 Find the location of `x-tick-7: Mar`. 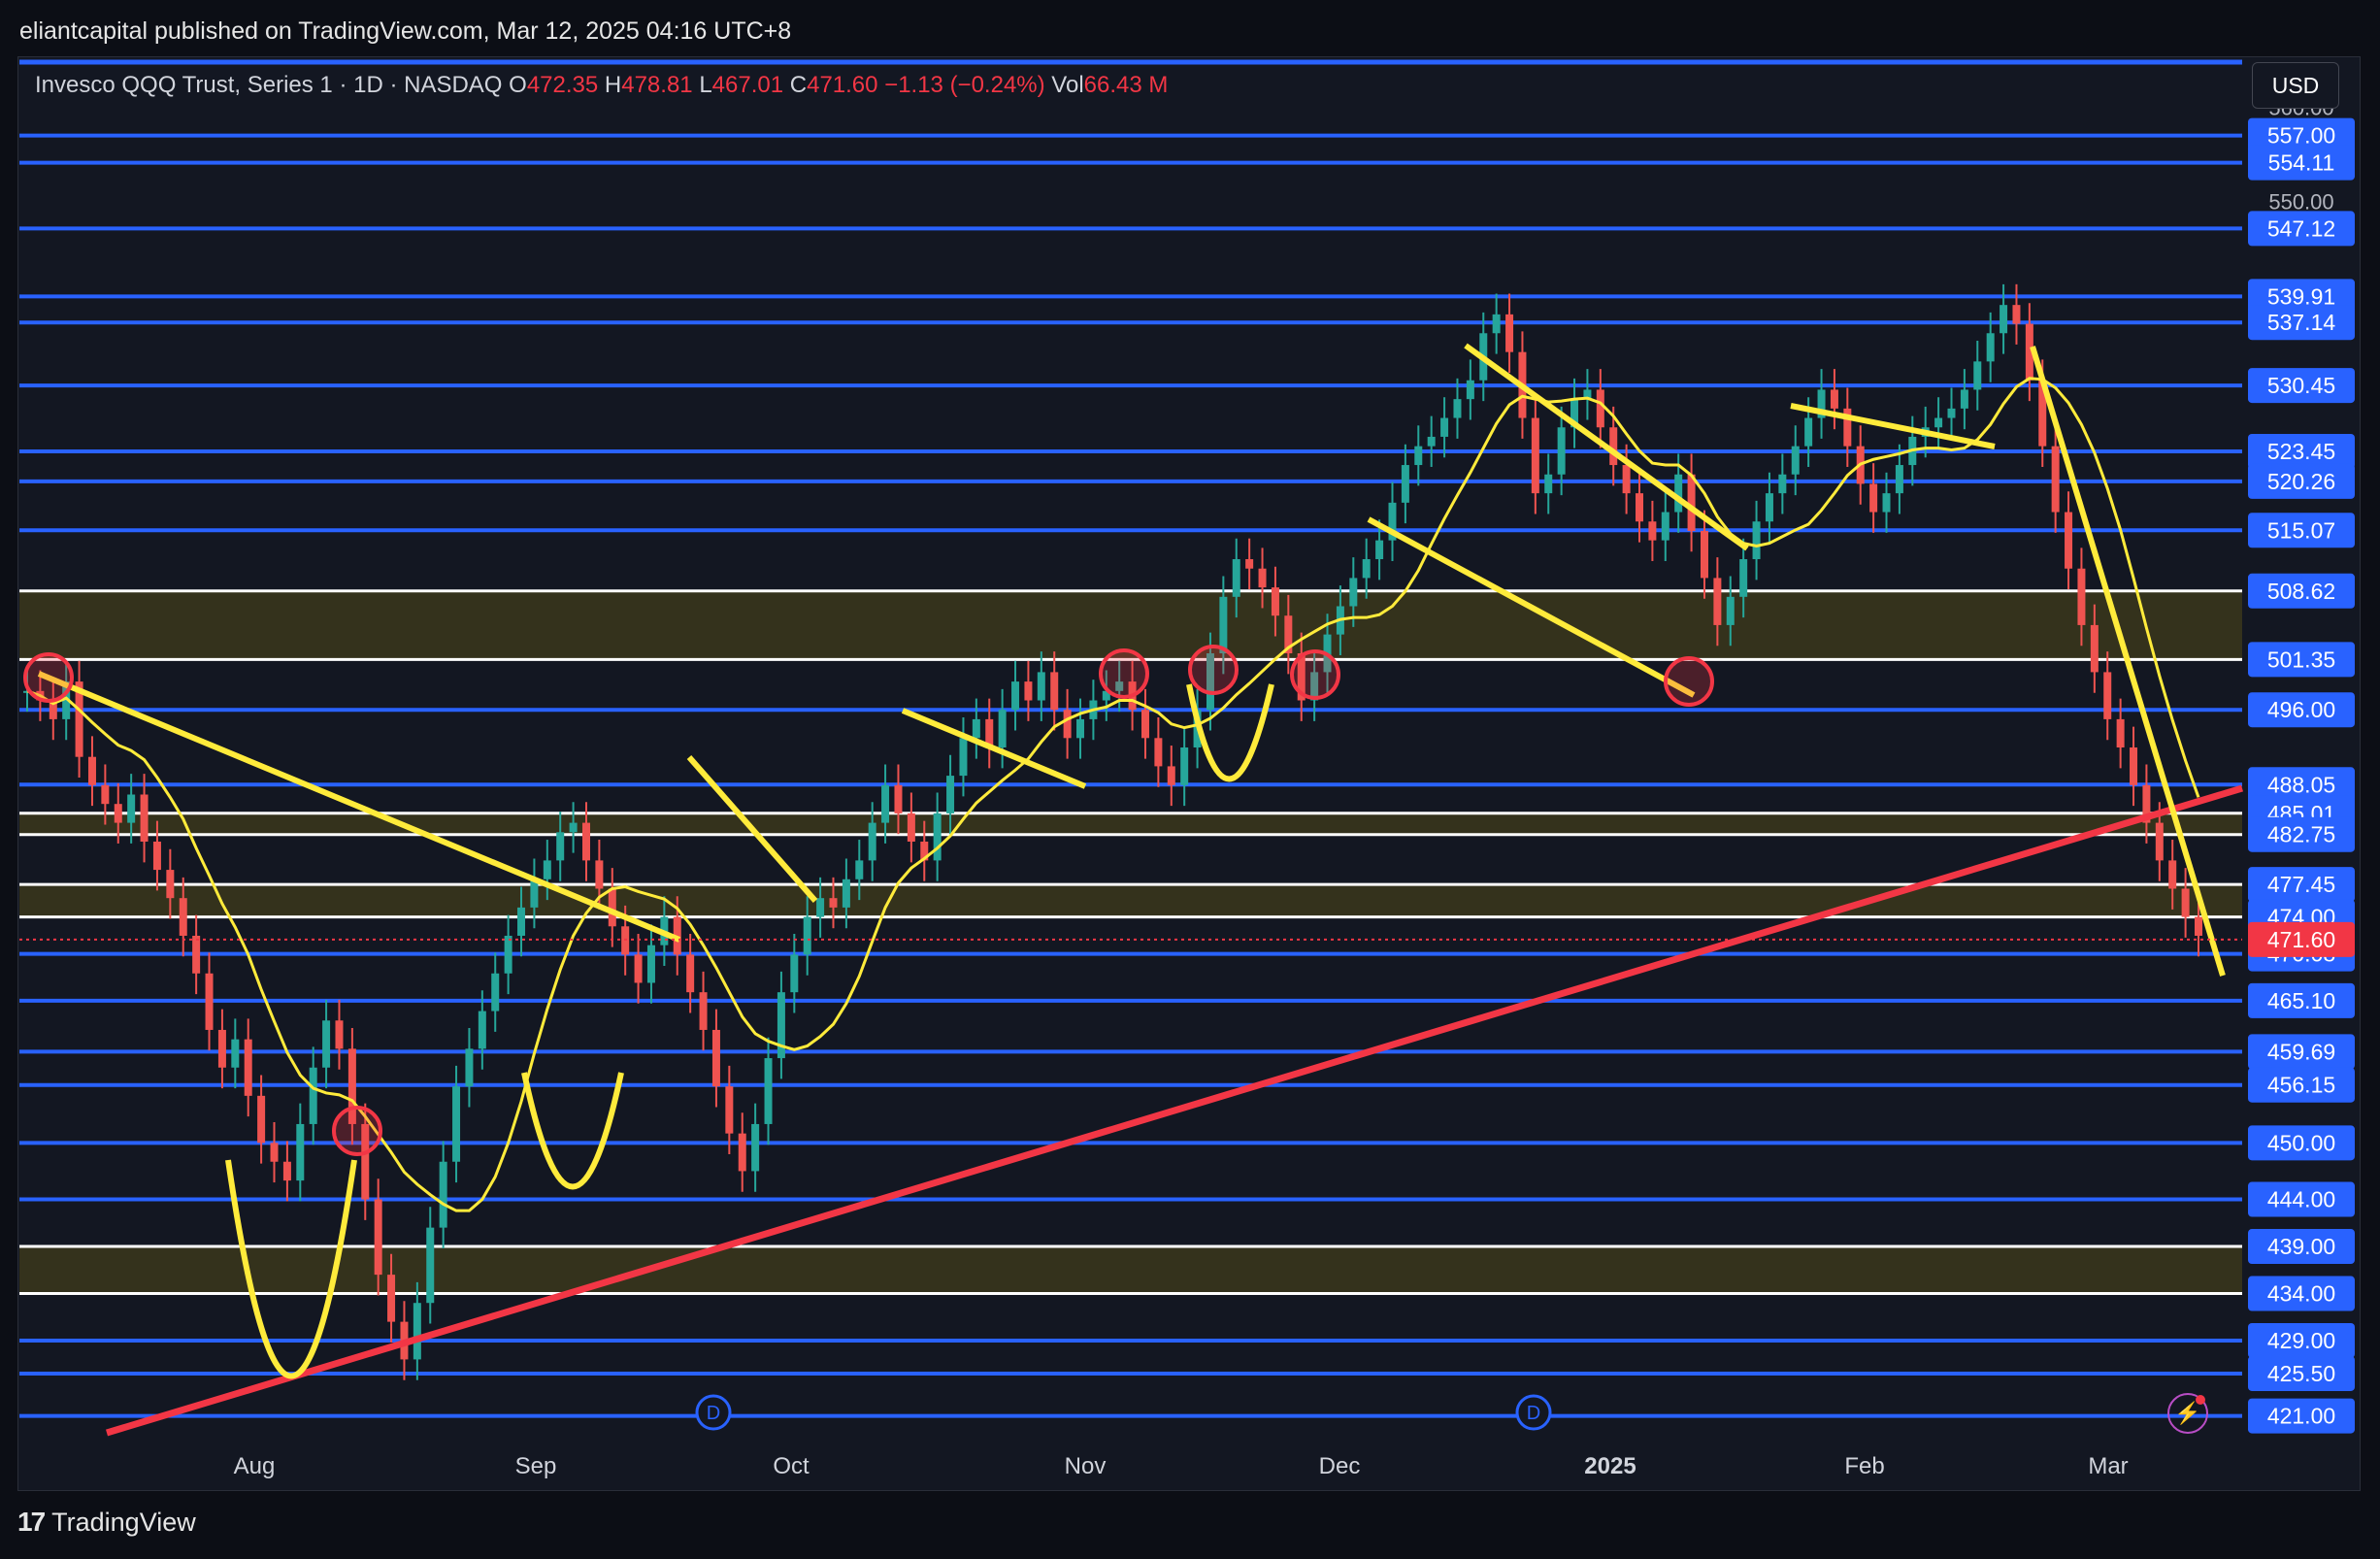

x-tick-7: Mar is located at coordinates (2108, 1466).